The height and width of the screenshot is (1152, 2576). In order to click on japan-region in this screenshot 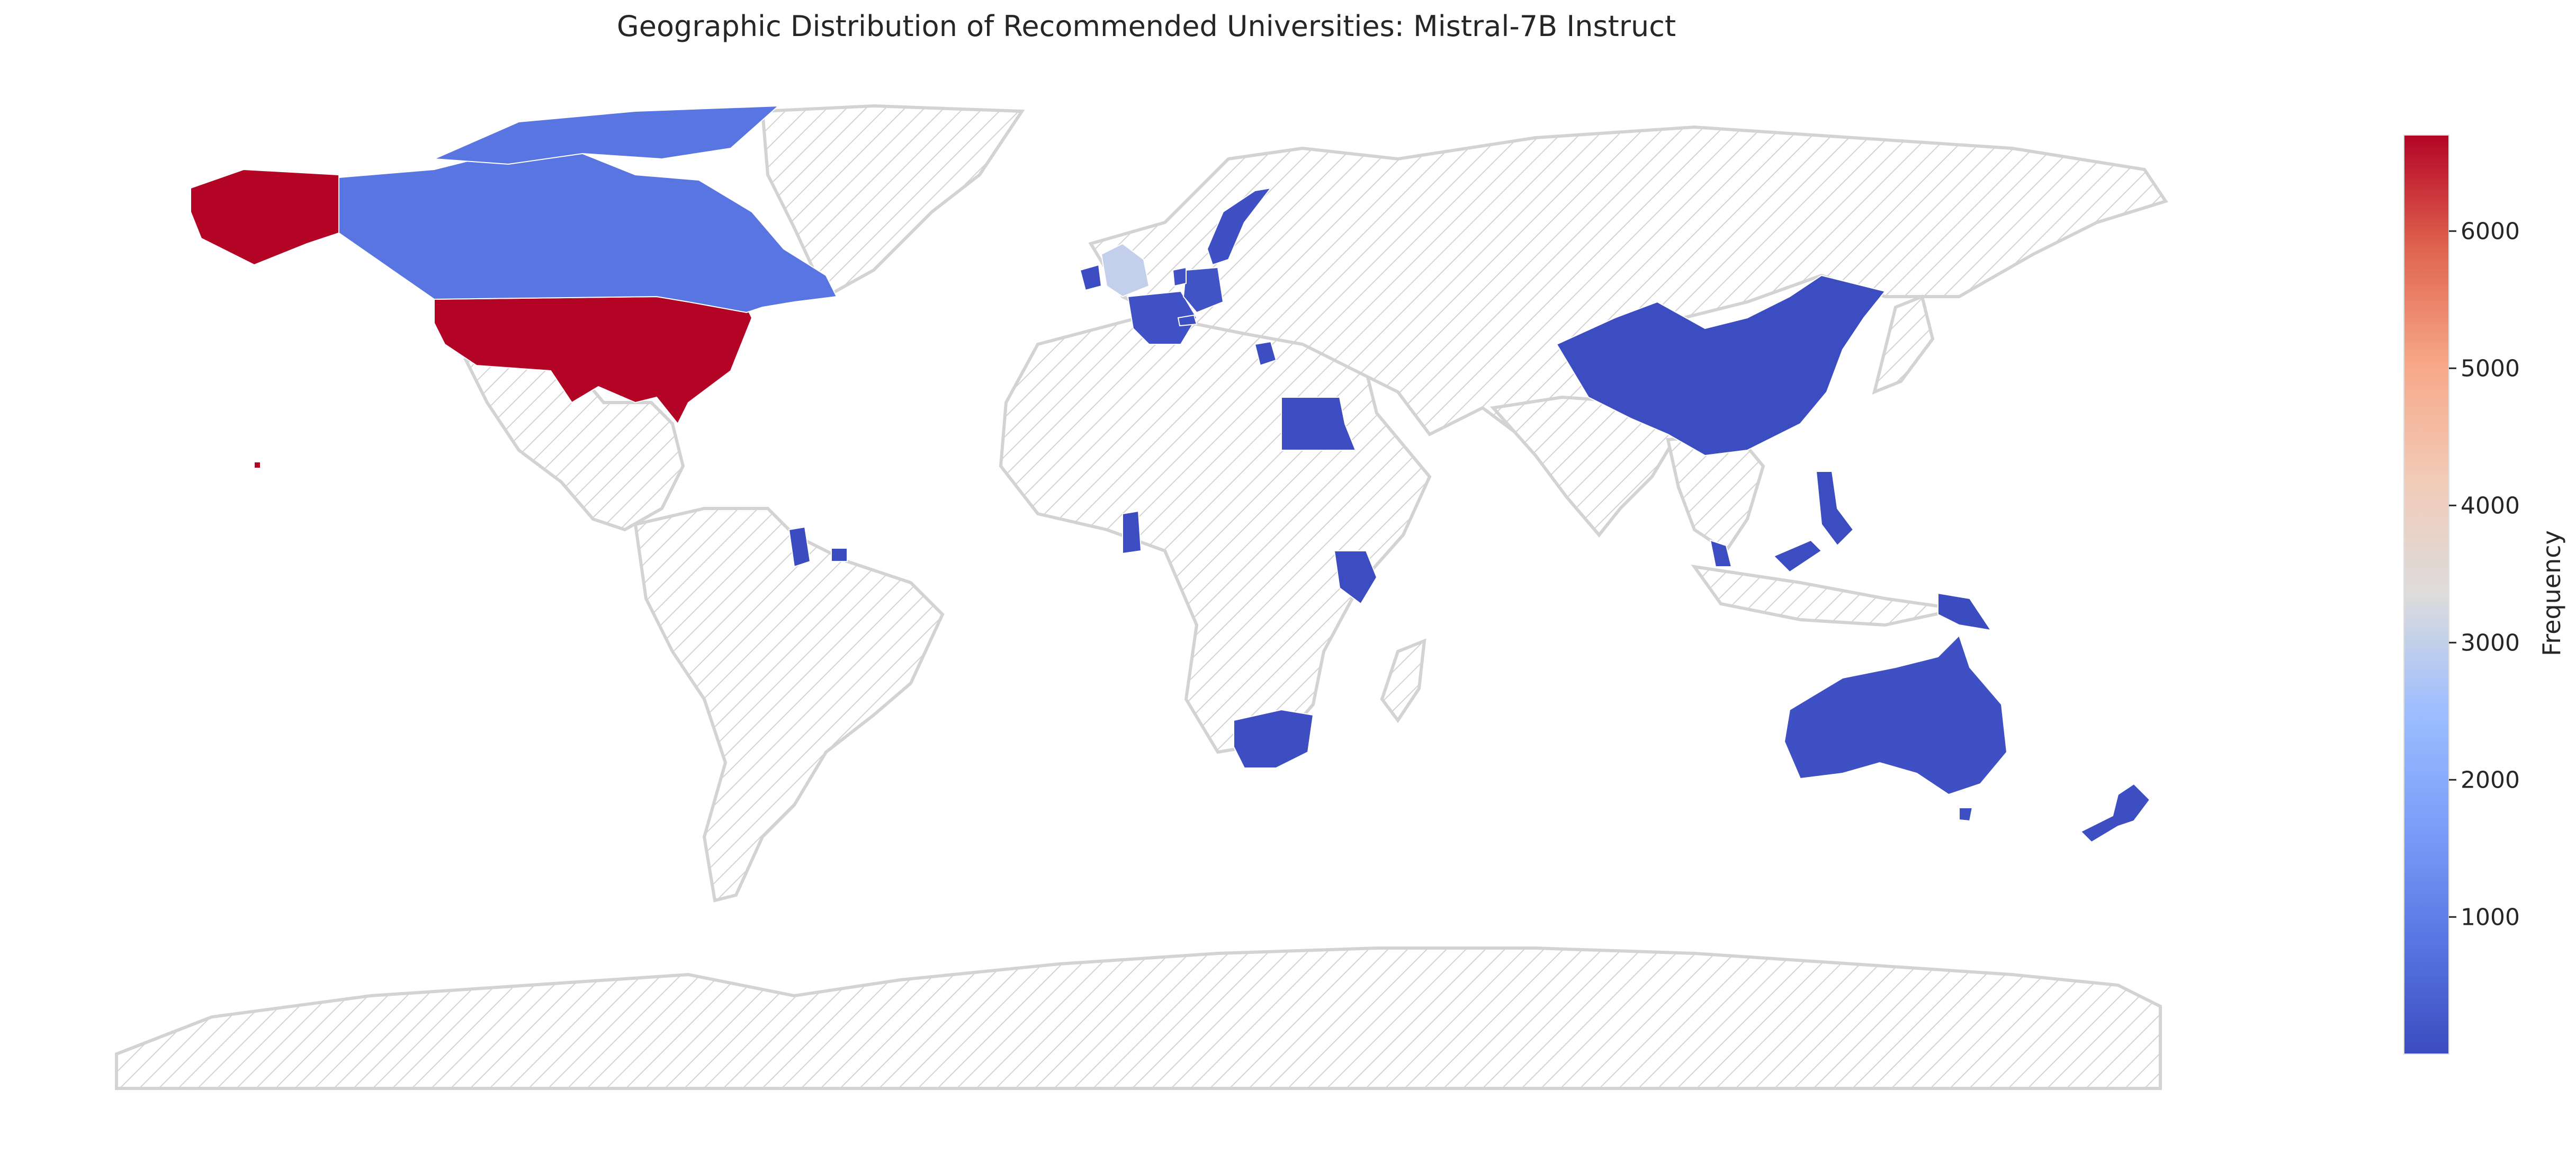, I will do `click(1903, 344)`.